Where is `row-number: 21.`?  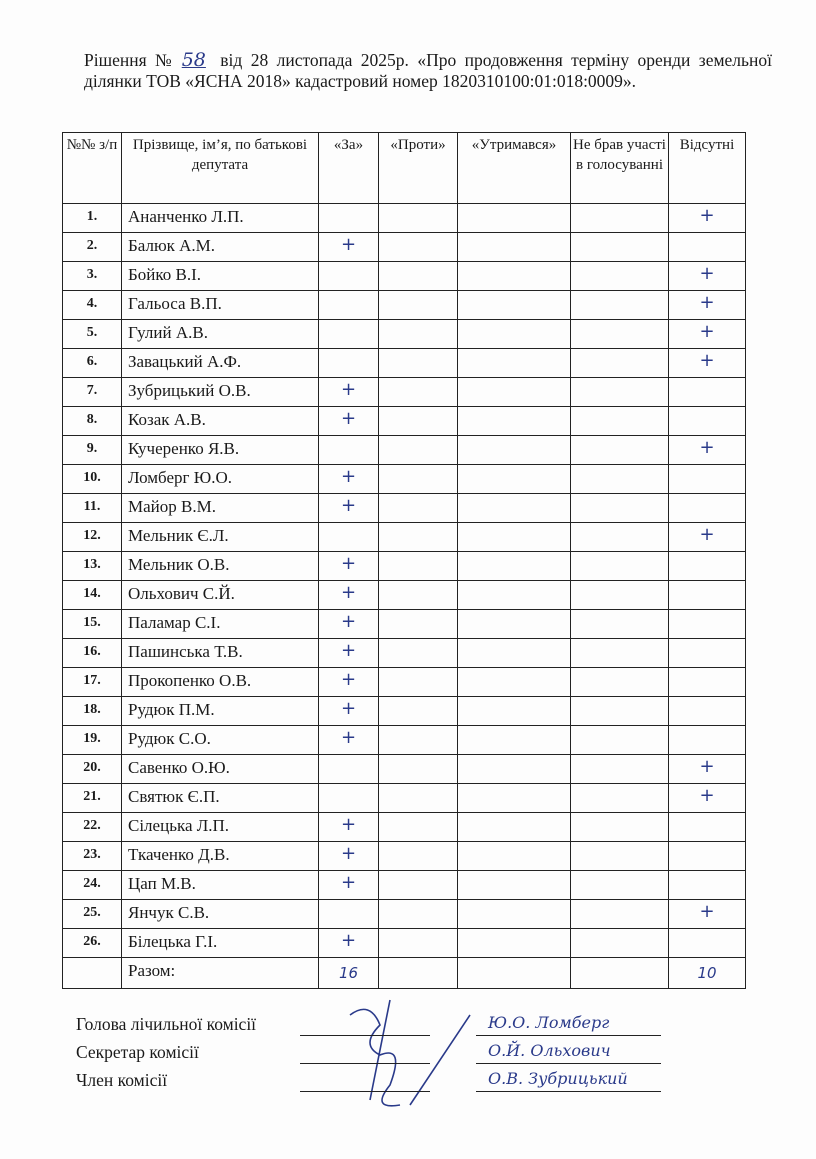 row-number: 21. is located at coordinates (92, 798).